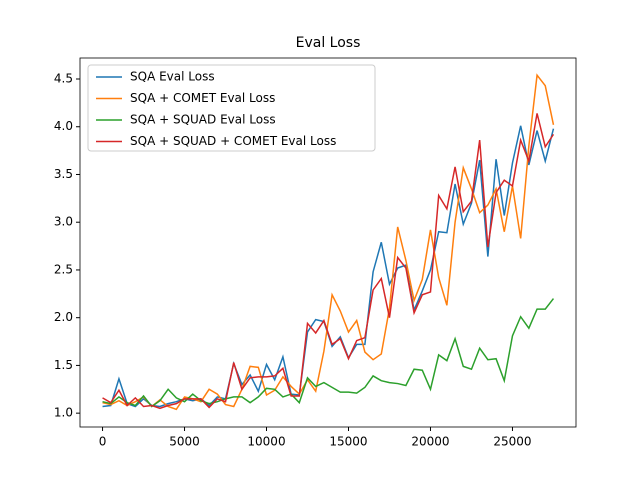 This screenshot has height=480, width=640. What do you see at coordinates (202, 98) in the screenshot?
I see `legend-label: SQA + COMET Eval Loss` at bounding box center [202, 98].